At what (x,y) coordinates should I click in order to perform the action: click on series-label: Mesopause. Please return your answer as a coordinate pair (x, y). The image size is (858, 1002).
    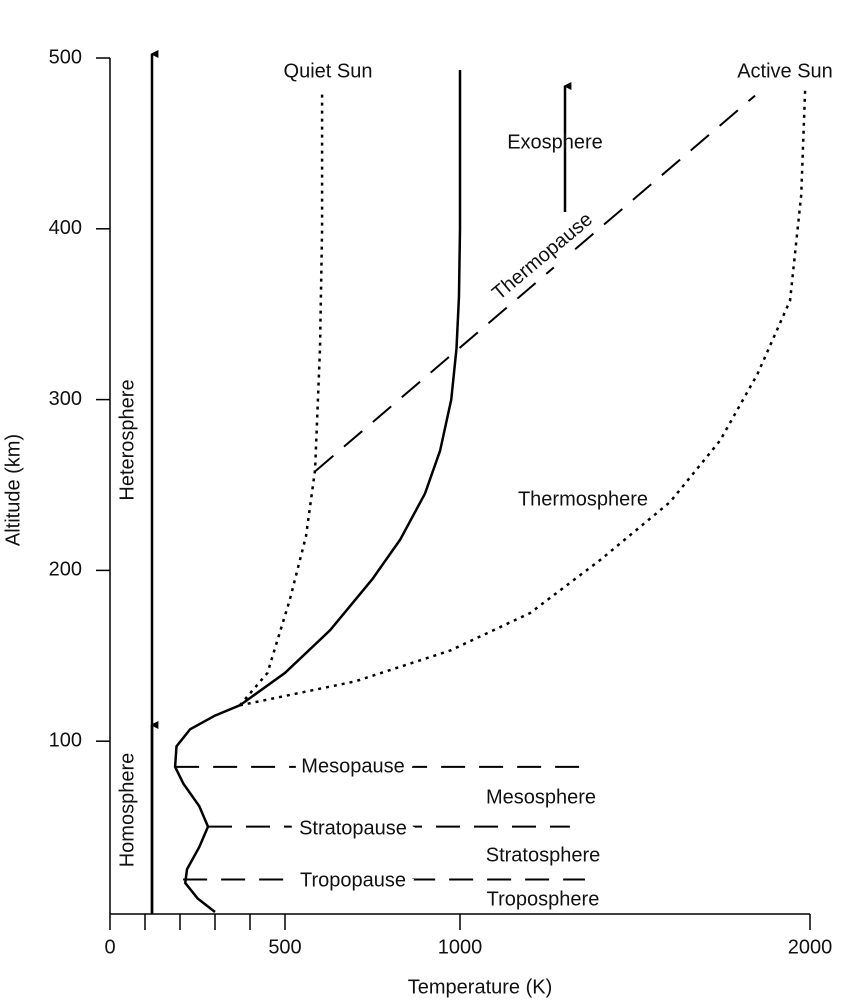
    Looking at the image, I should click on (352, 766).